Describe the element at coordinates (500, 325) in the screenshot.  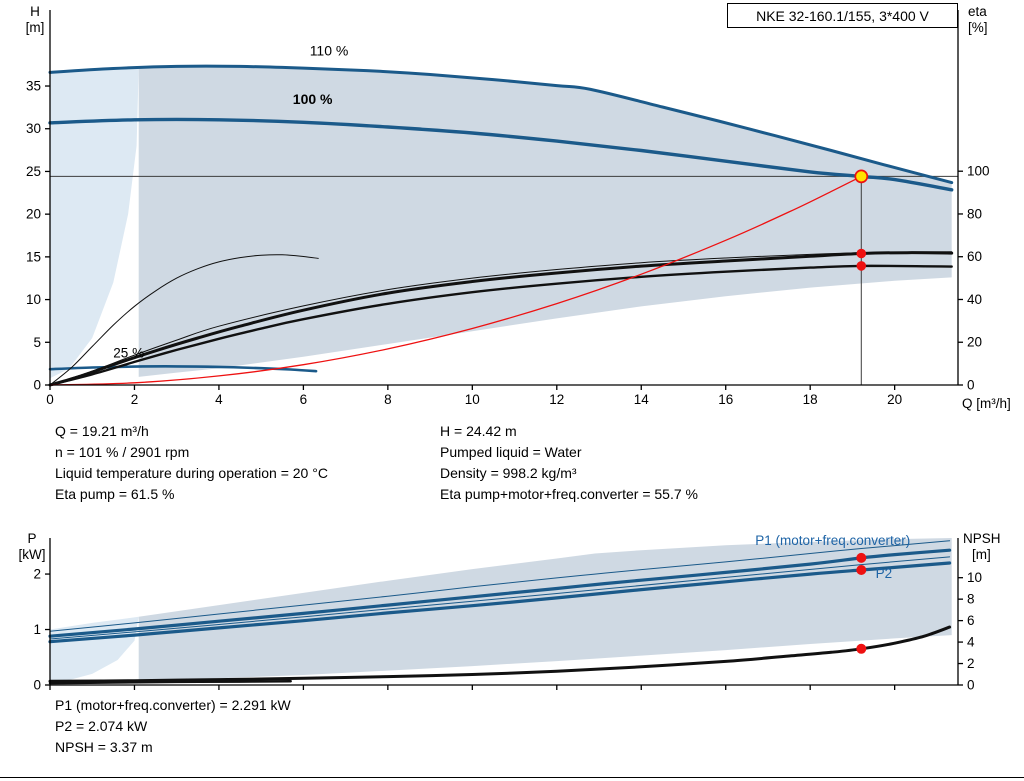
I see `eta-total-curve` at that location.